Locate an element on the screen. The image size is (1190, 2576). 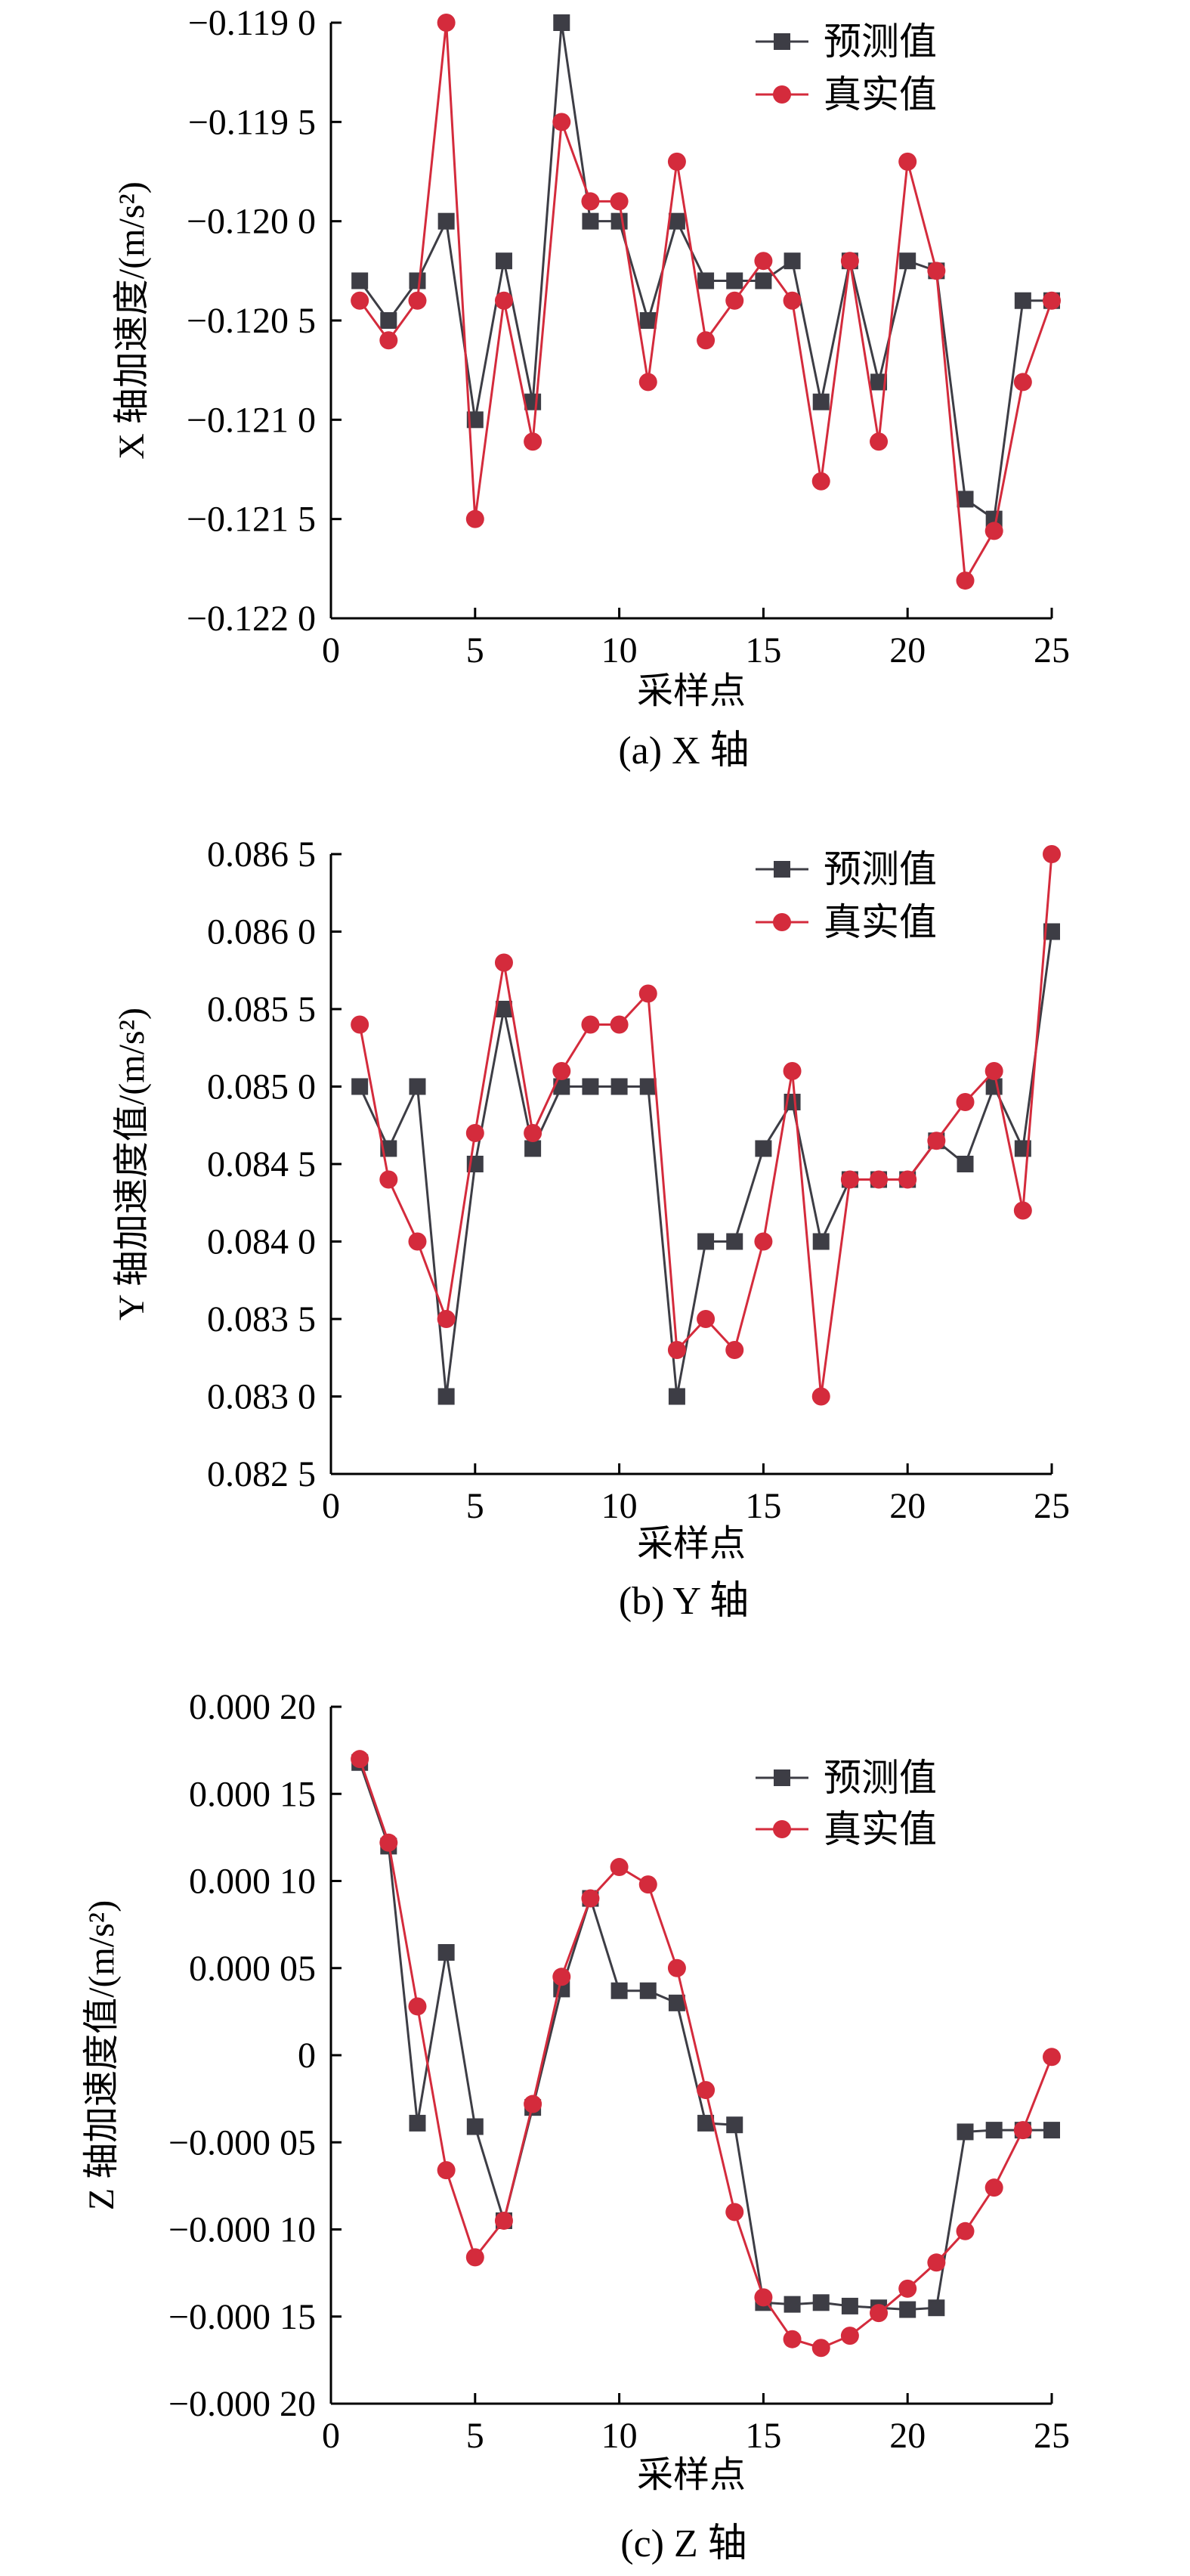
y-tick-label: 0.000 15 is located at coordinates (252, 1794).